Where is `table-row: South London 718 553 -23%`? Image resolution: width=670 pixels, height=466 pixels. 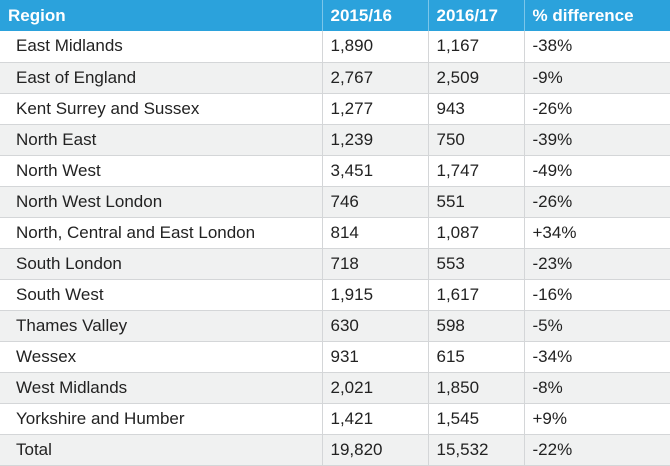 table-row: South London 718 553 -23% is located at coordinates (335, 264).